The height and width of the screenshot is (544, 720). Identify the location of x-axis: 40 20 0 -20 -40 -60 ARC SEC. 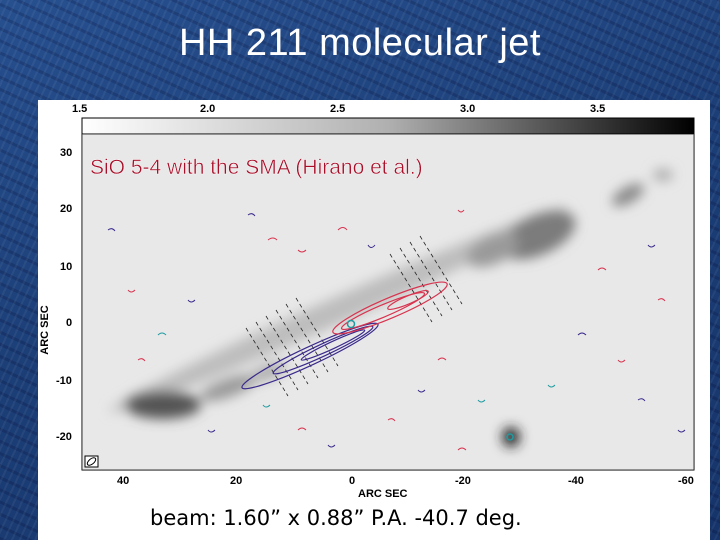
(405, 487).